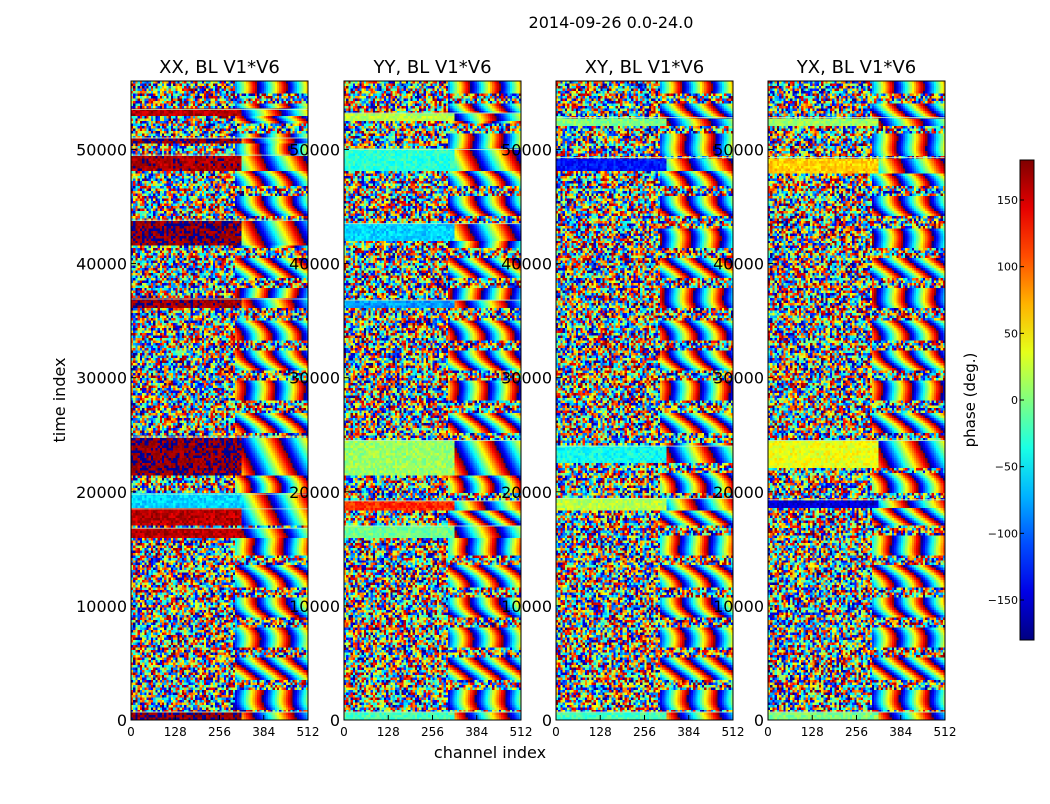 This screenshot has width=1050, height=804. I want to click on panel-title: XX, BL V1*V6, so click(219, 67).